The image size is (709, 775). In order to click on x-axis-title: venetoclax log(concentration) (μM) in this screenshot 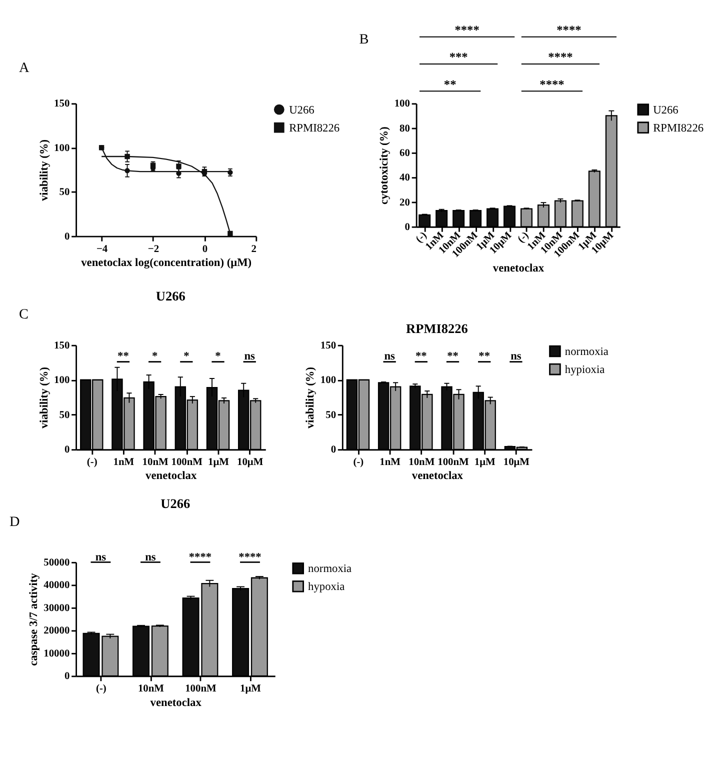, I will do `click(166, 262)`.